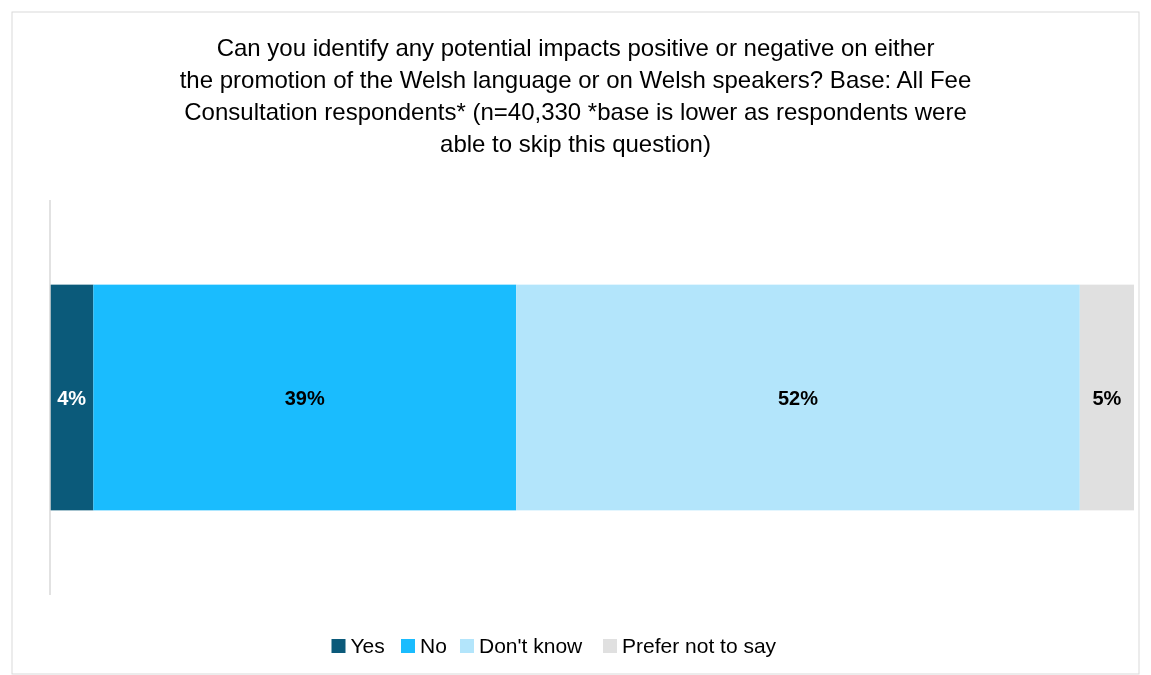 Image resolution: width=1151 pixels, height=675 pixels. What do you see at coordinates (531, 646) in the screenshot?
I see `legend-label: Don't know` at bounding box center [531, 646].